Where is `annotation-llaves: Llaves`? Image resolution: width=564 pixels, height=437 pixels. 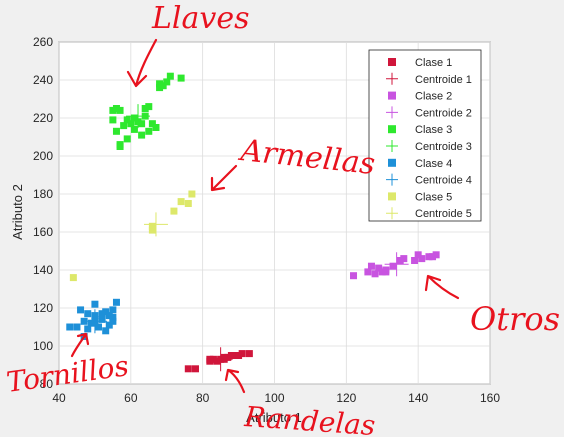 annotation-llaves: Llaves is located at coordinates (200, 18).